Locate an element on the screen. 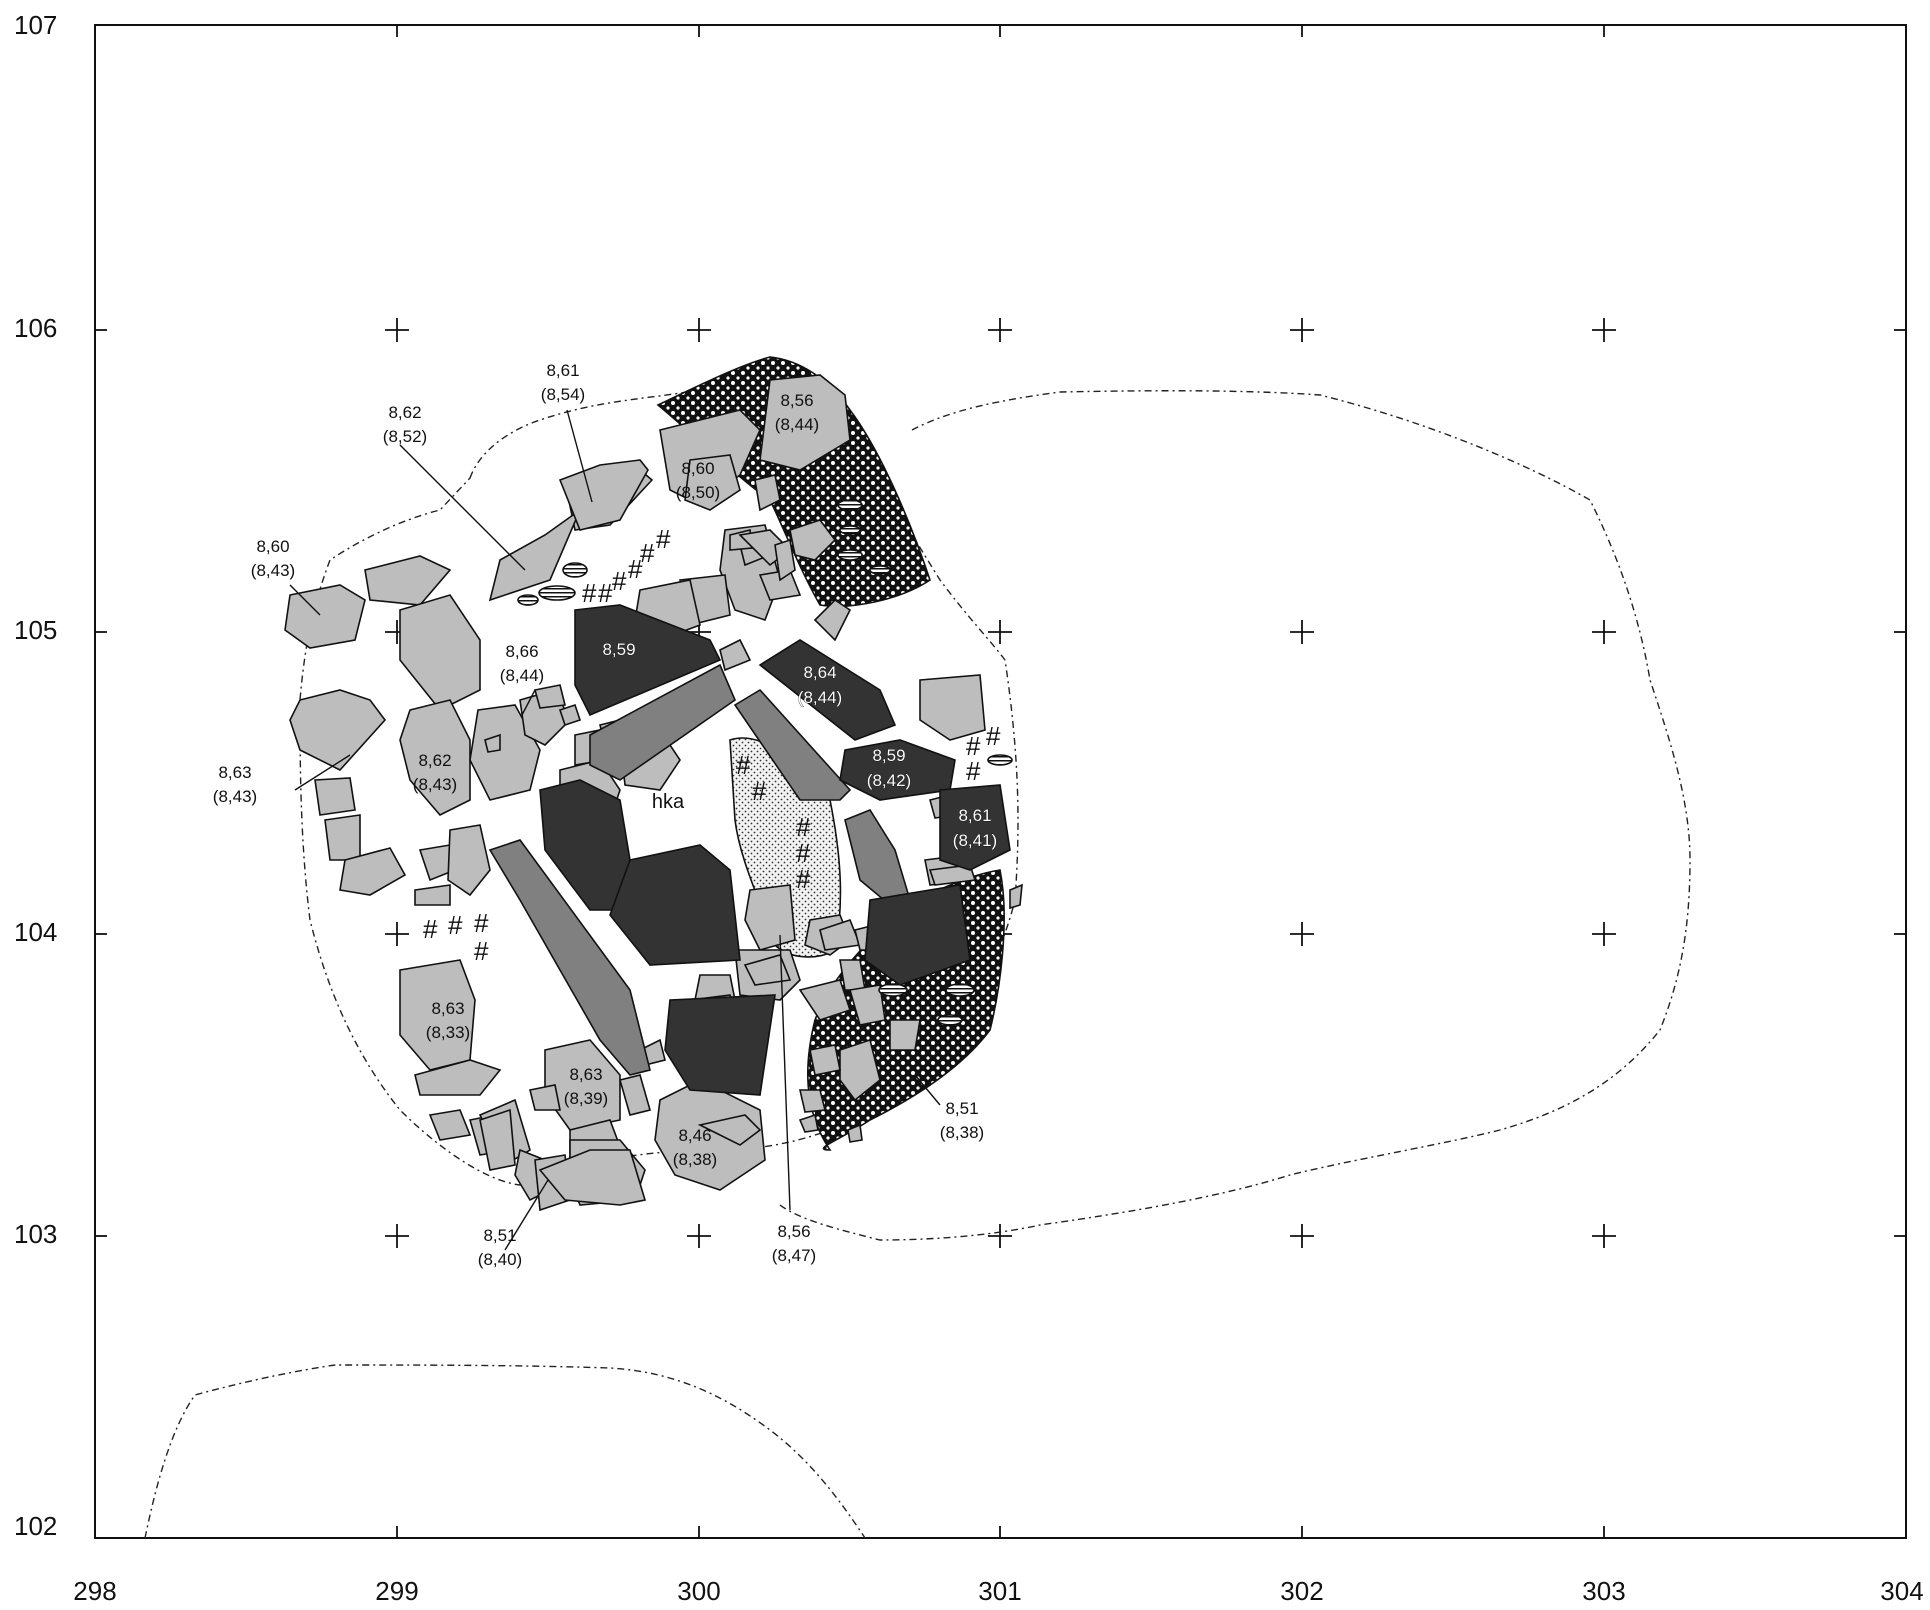 The width and height of the screenshot is (1930, 1610). elevation-lower: (8,42) is located at coordinates (889, 780).